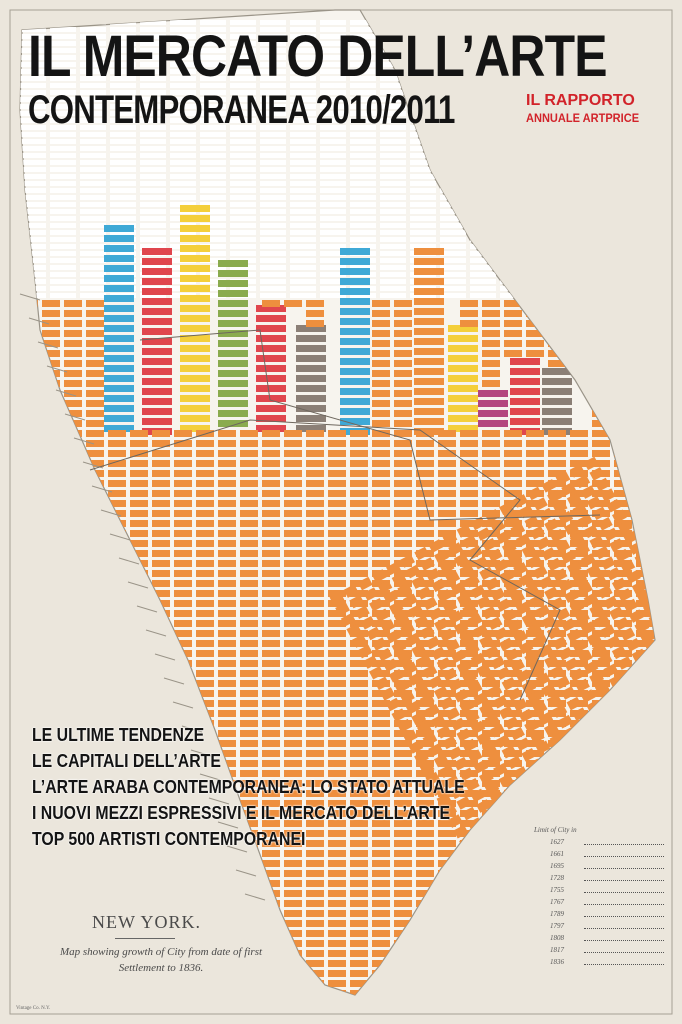 This screenshot has height=1024, width=682. What do you see at coordinates (624, 844) in the screenshot?
I see `legend-line` at bounding box center [624, 844].